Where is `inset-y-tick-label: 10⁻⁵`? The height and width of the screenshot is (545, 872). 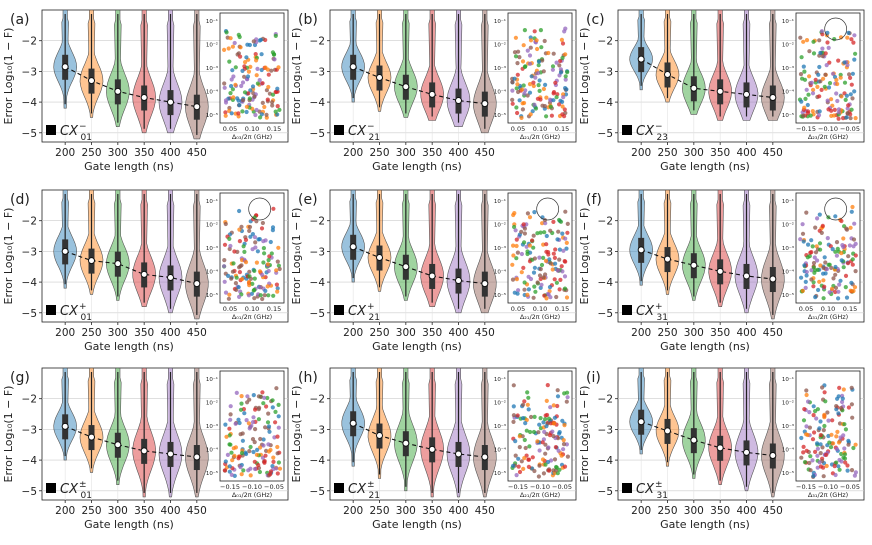 inset-y-tick-label: 10⁻⁵ is located at coordinates (212, 115).